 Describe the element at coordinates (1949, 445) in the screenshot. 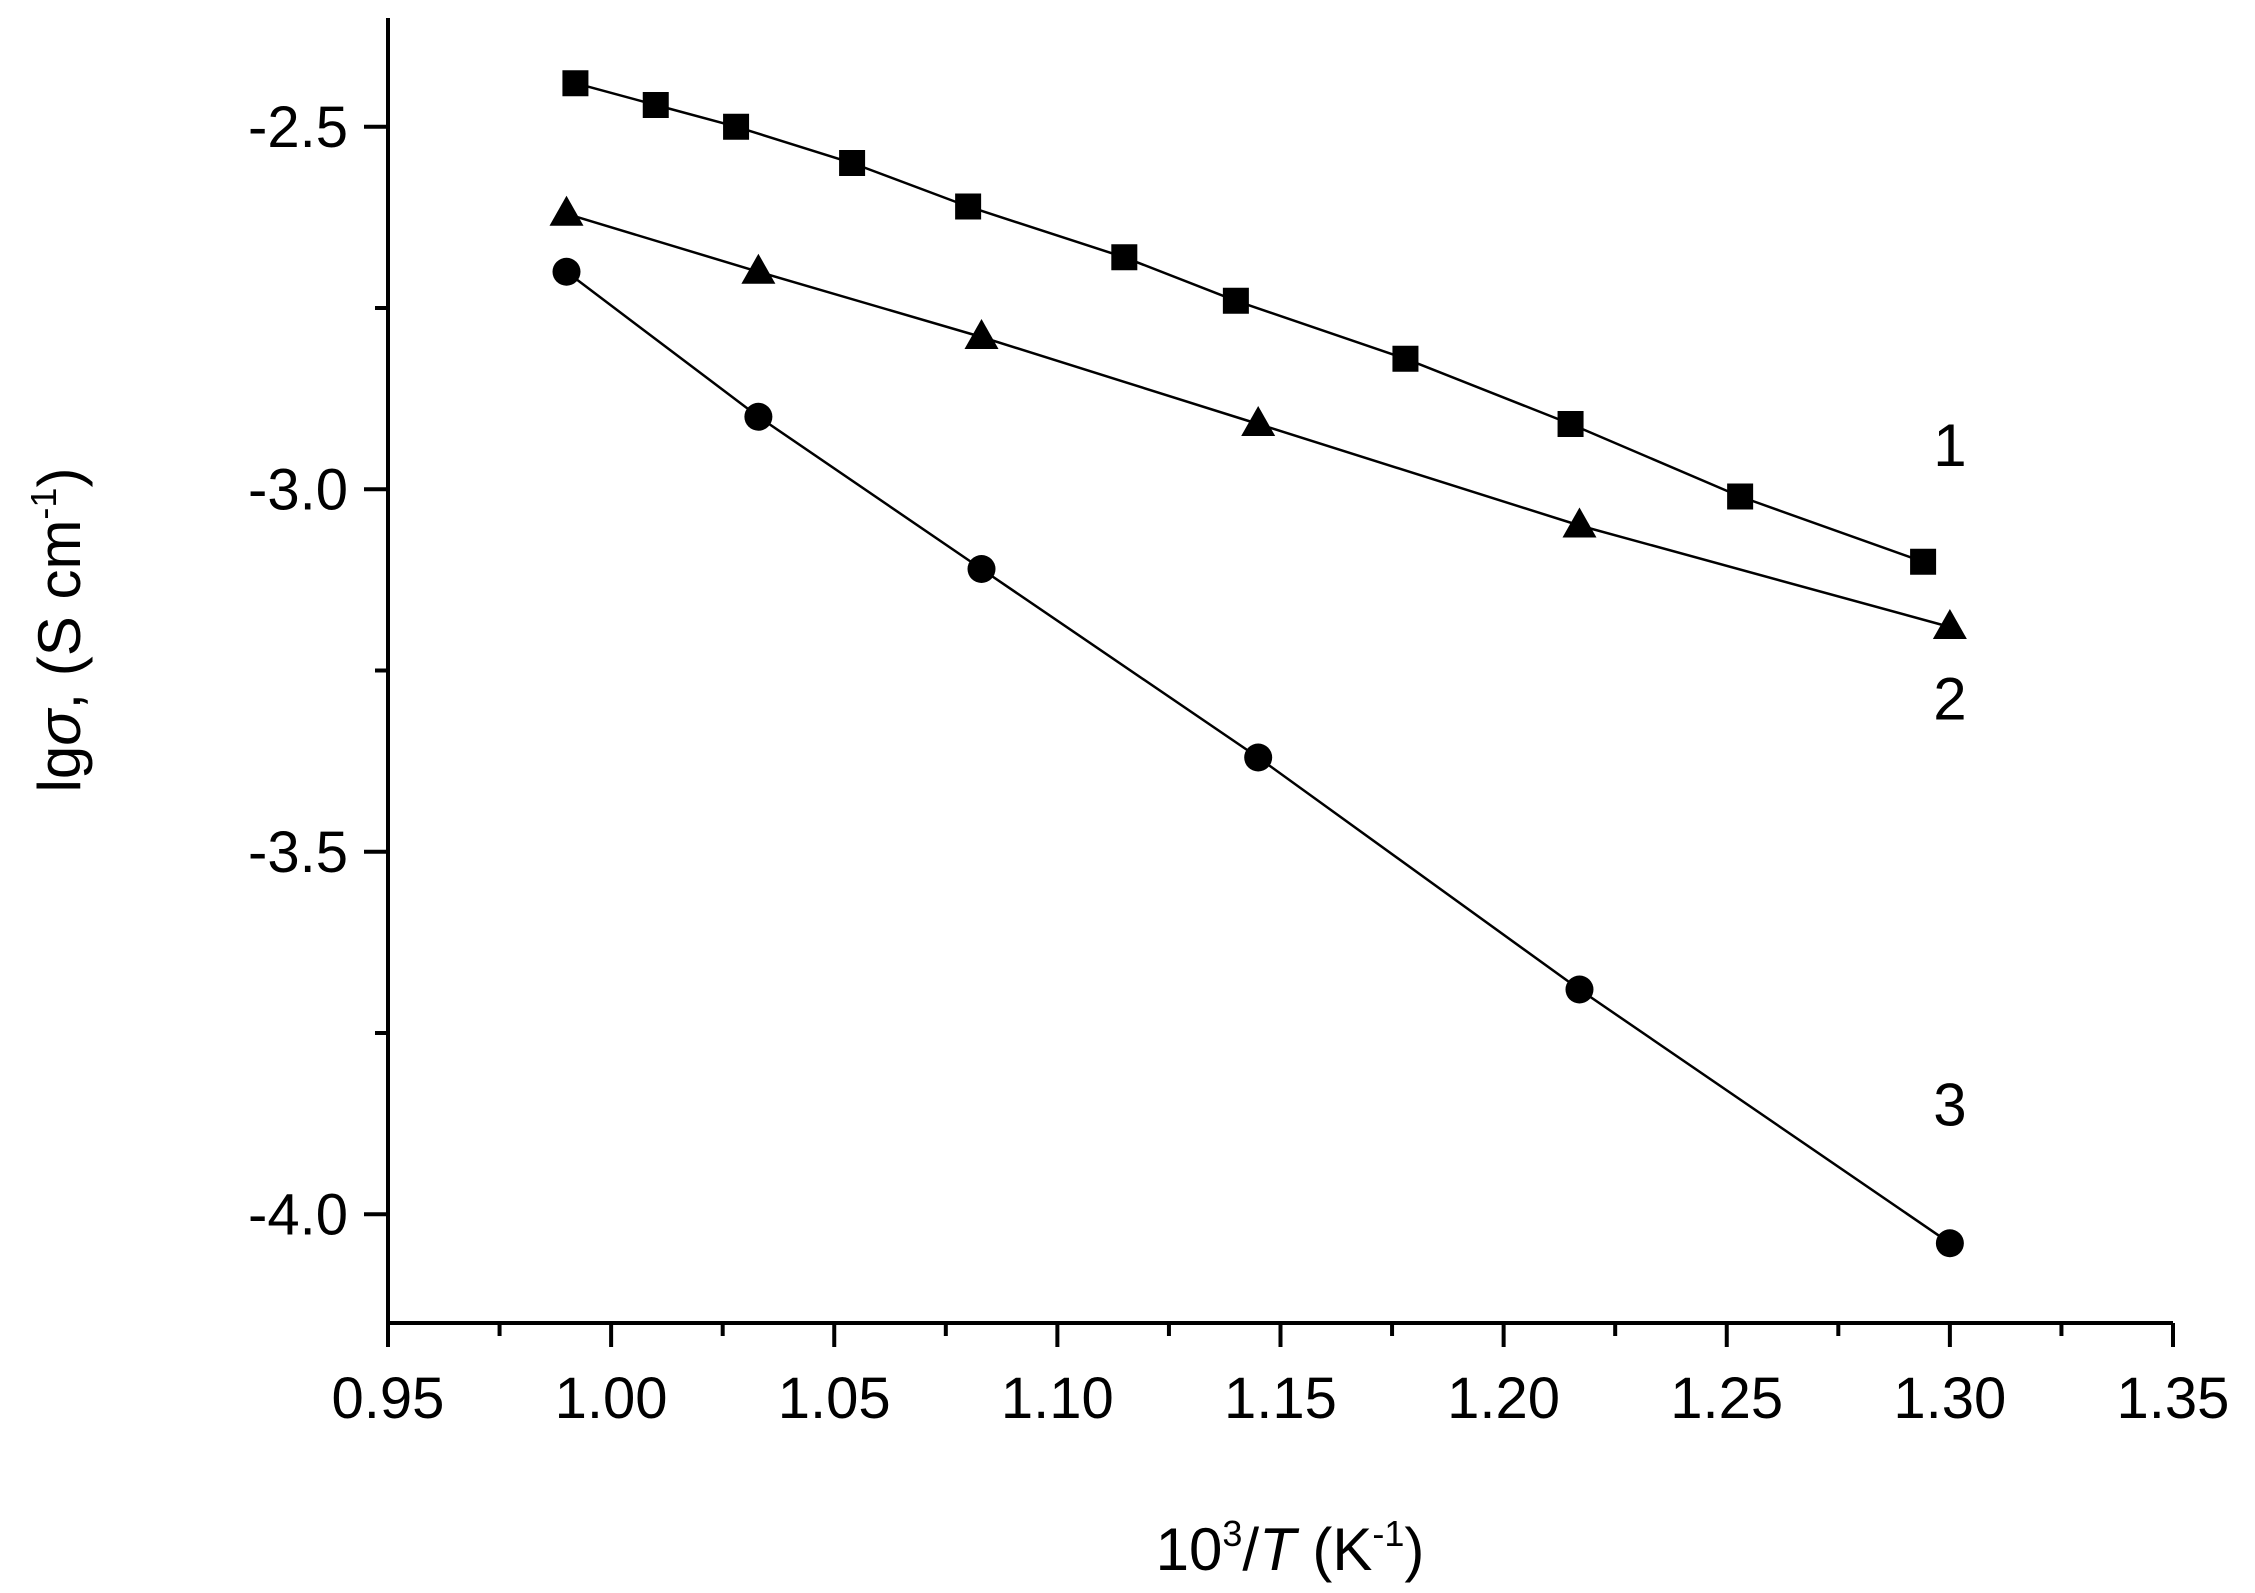

I see `series-label-1: 1` at that location.